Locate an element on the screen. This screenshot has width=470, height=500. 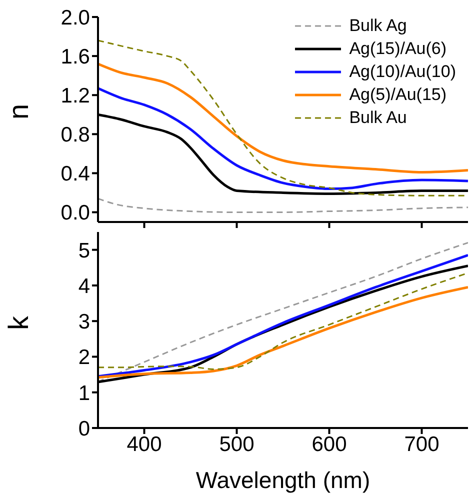
y-tick-label: 0.4 is located at coordinates (75, 174).